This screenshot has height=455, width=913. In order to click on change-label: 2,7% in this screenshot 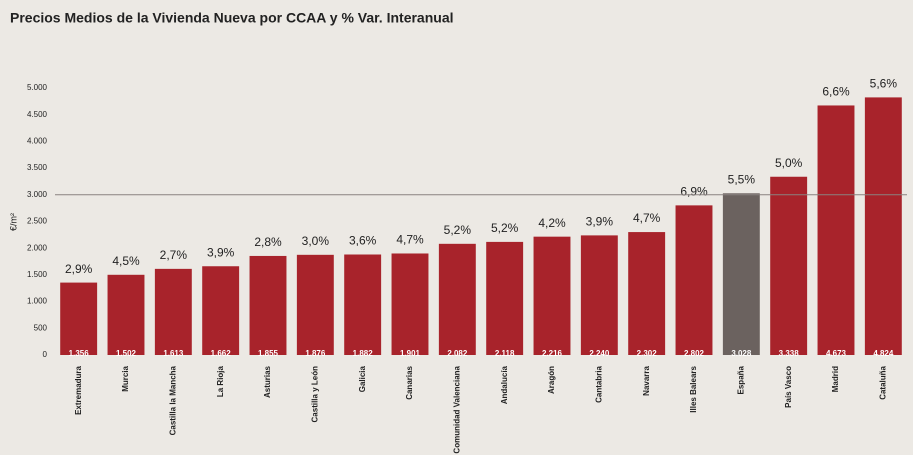, I will do `click(174, 255)`.